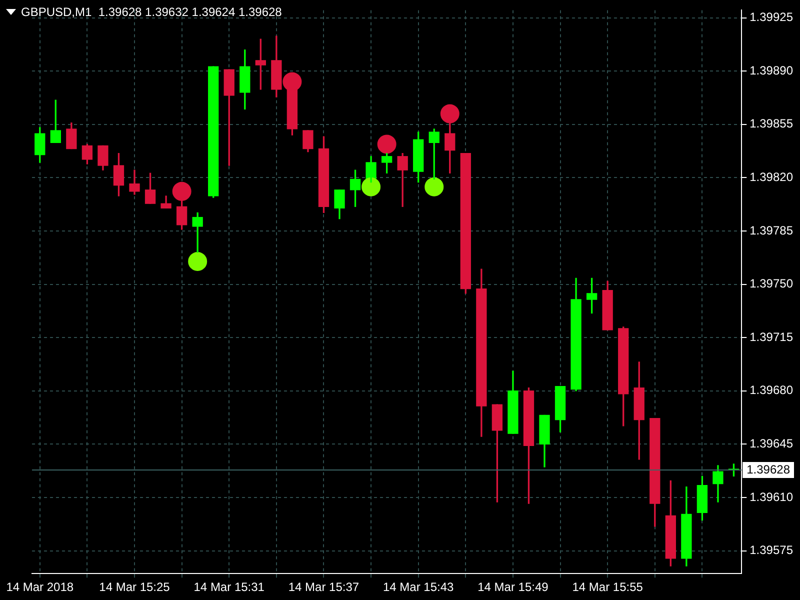 The width and height of the screenshot is (800, 600). Describe the element at coordinates (151, 12) in the screenshot. I see `chart-title: GBPUSD,M1 1.39628 1.39632 1.39624 1.39628` at that location.